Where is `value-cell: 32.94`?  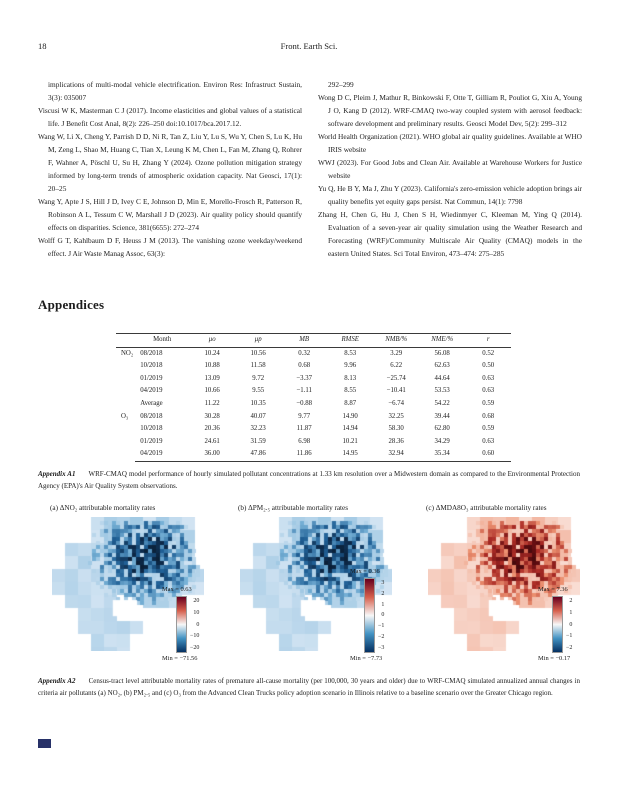
value-cell: 32.94 is located at coordinates (396, 455).